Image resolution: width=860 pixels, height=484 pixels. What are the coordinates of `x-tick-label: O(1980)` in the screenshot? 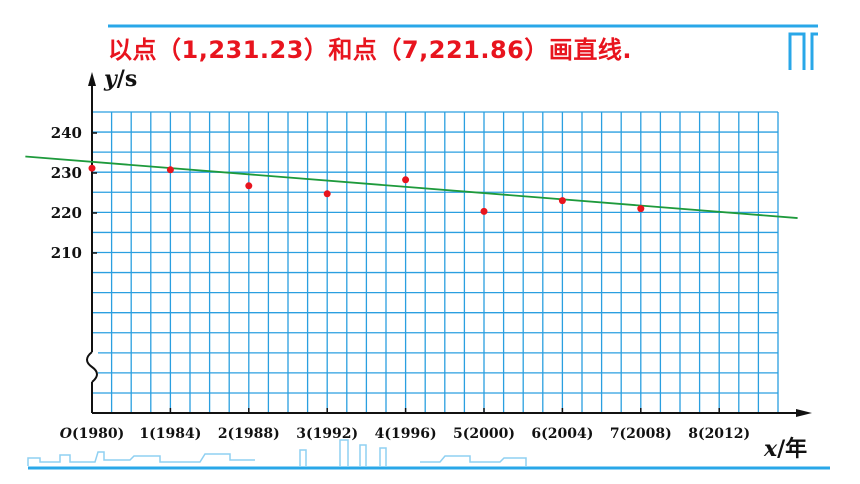 It's located at (92, 434).